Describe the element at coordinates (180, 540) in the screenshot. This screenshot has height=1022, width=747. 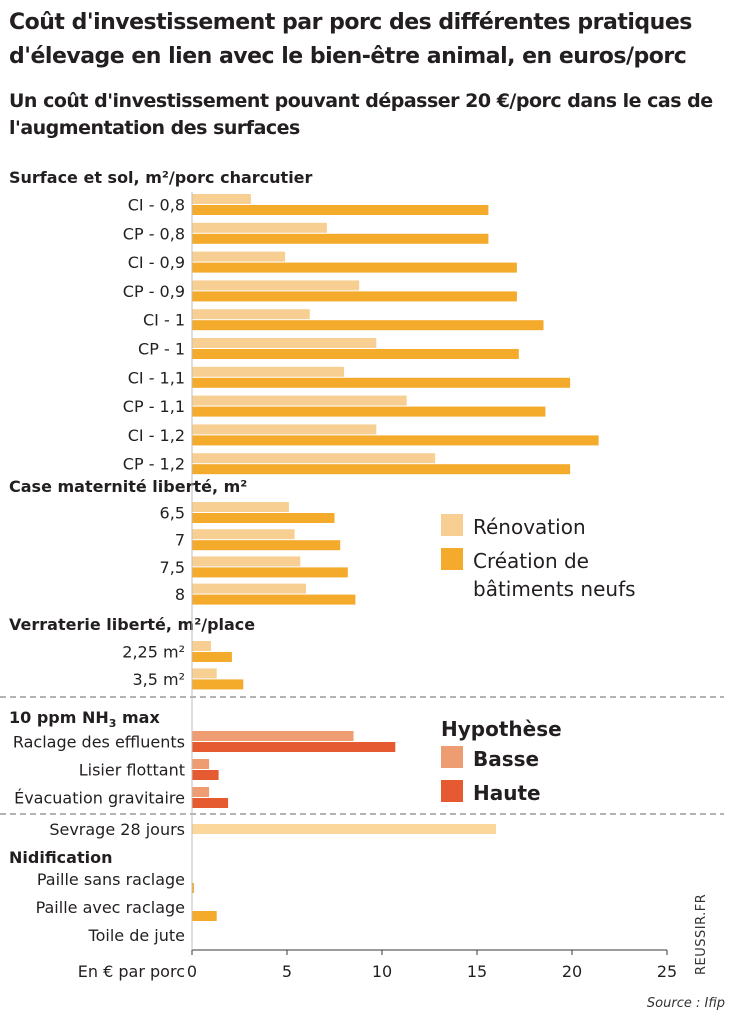
I see `category-label: 7` at that location.